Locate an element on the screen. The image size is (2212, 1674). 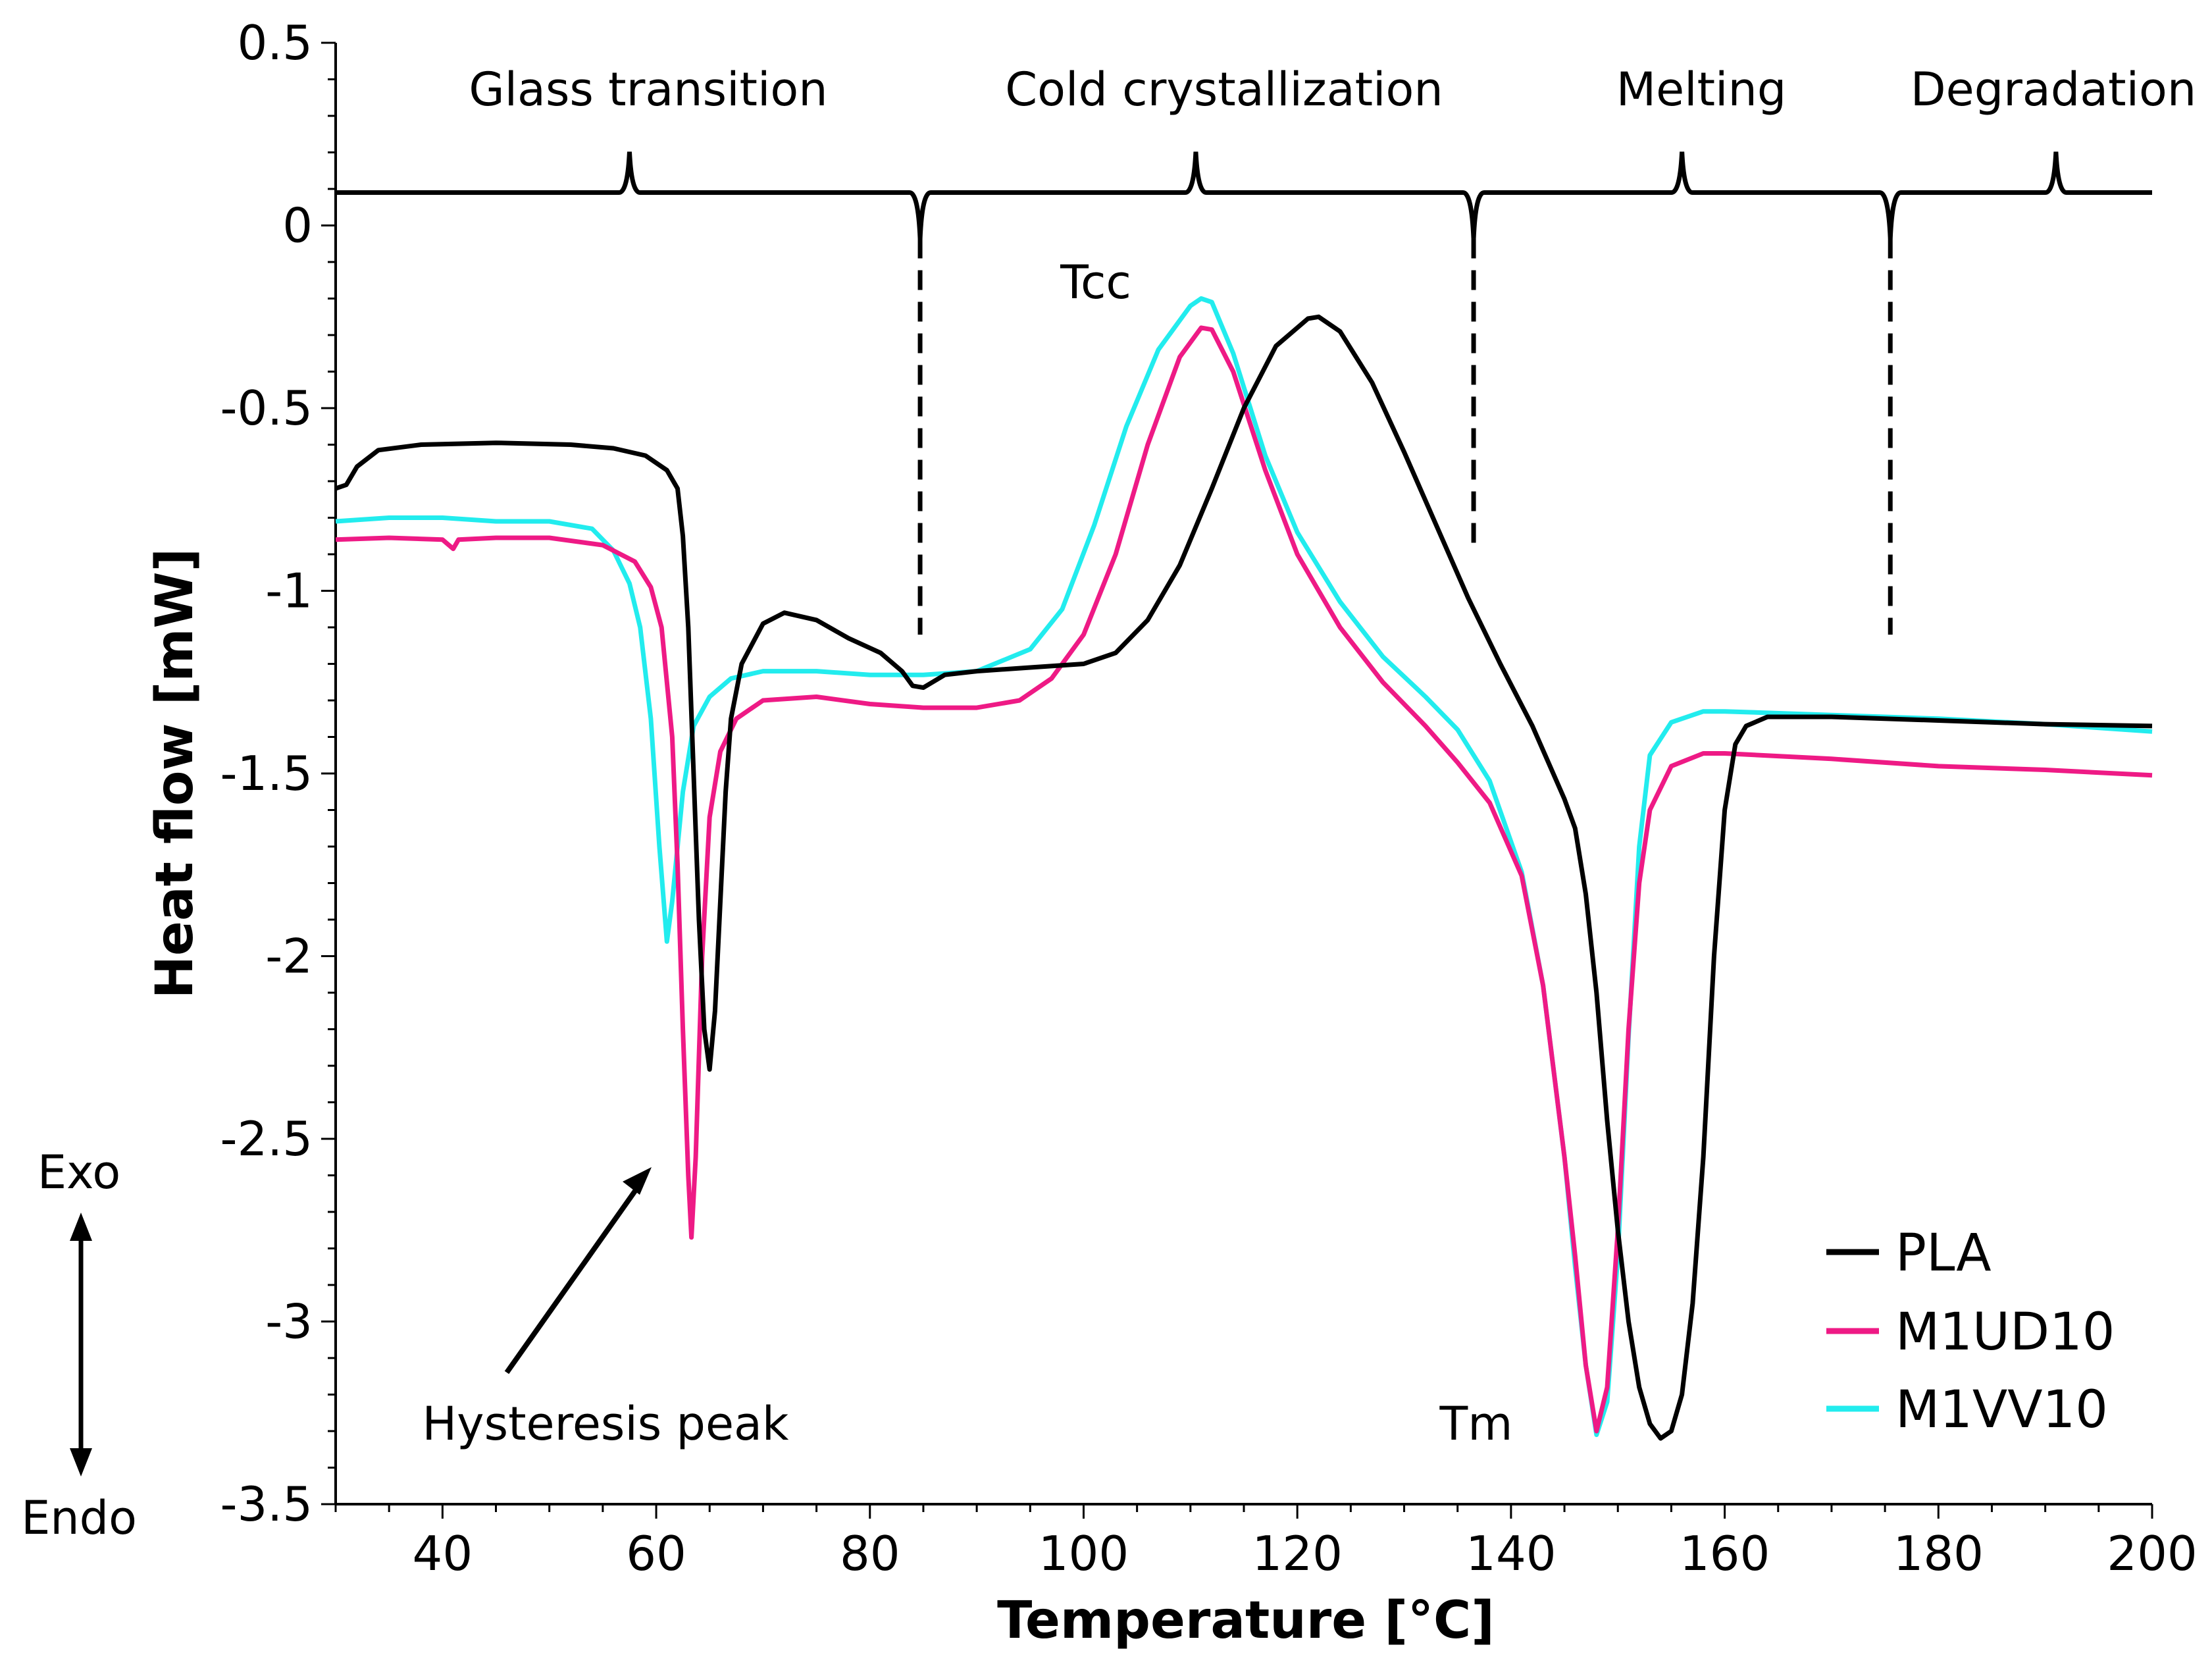
tcc-label: Tcc is located at coordinates (1095, 282).